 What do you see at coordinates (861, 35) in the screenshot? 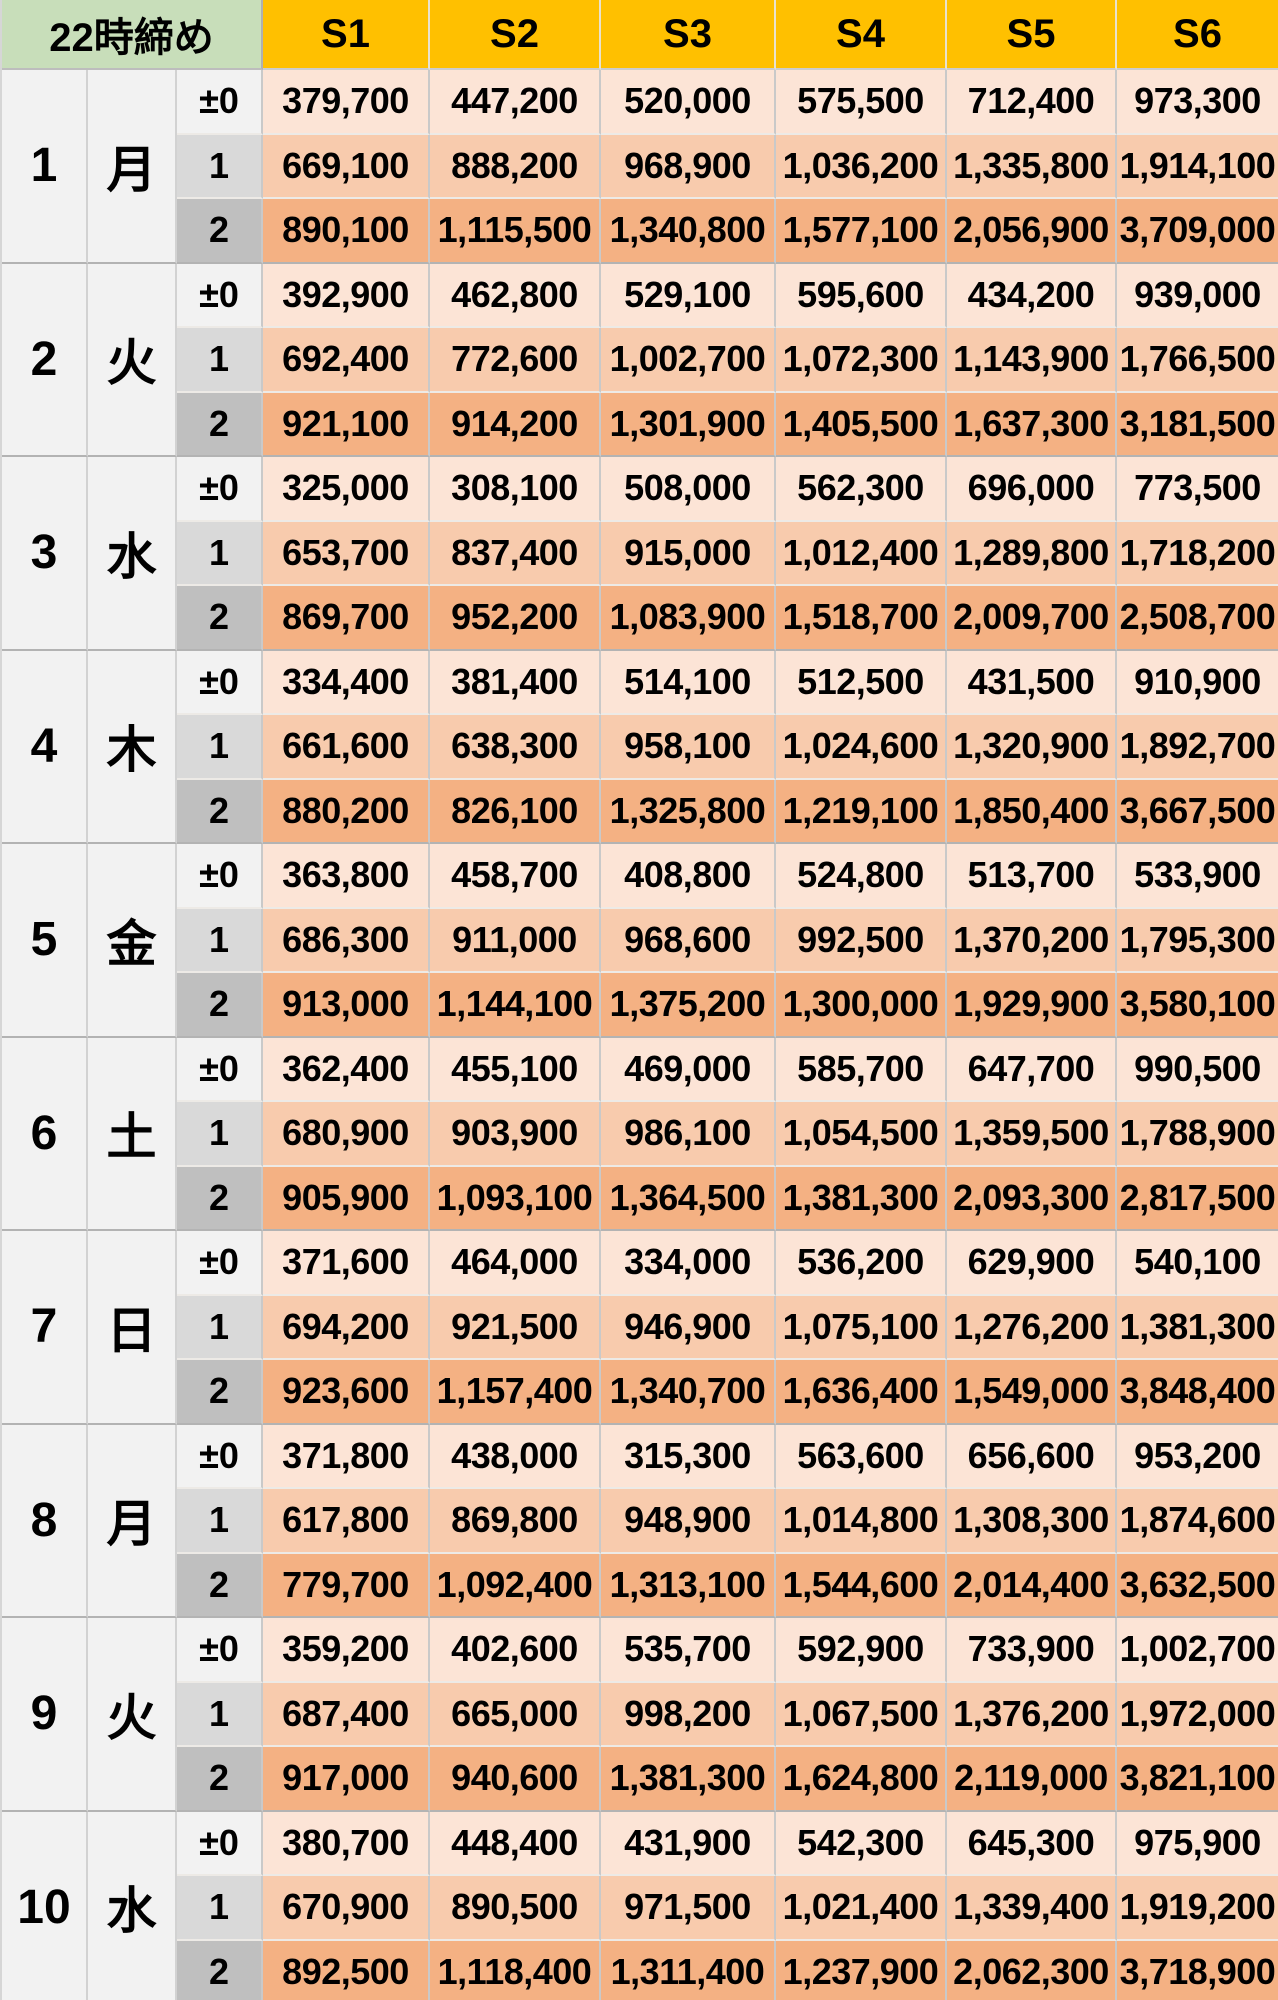
I see `column-header-s4: S4` at bounding box center [861, 35].